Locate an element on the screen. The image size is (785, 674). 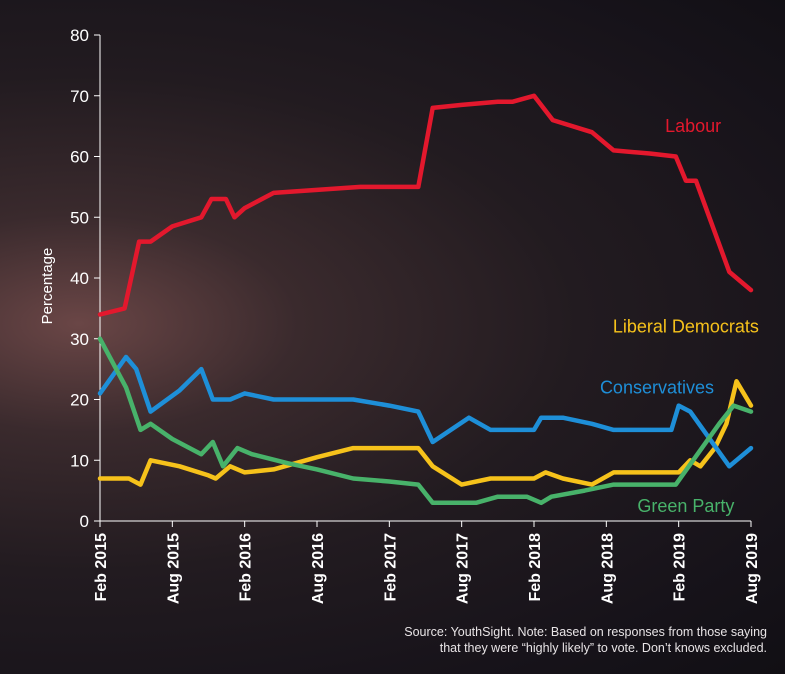
y-tick-label: 80 is located at coordinates (79, 35).